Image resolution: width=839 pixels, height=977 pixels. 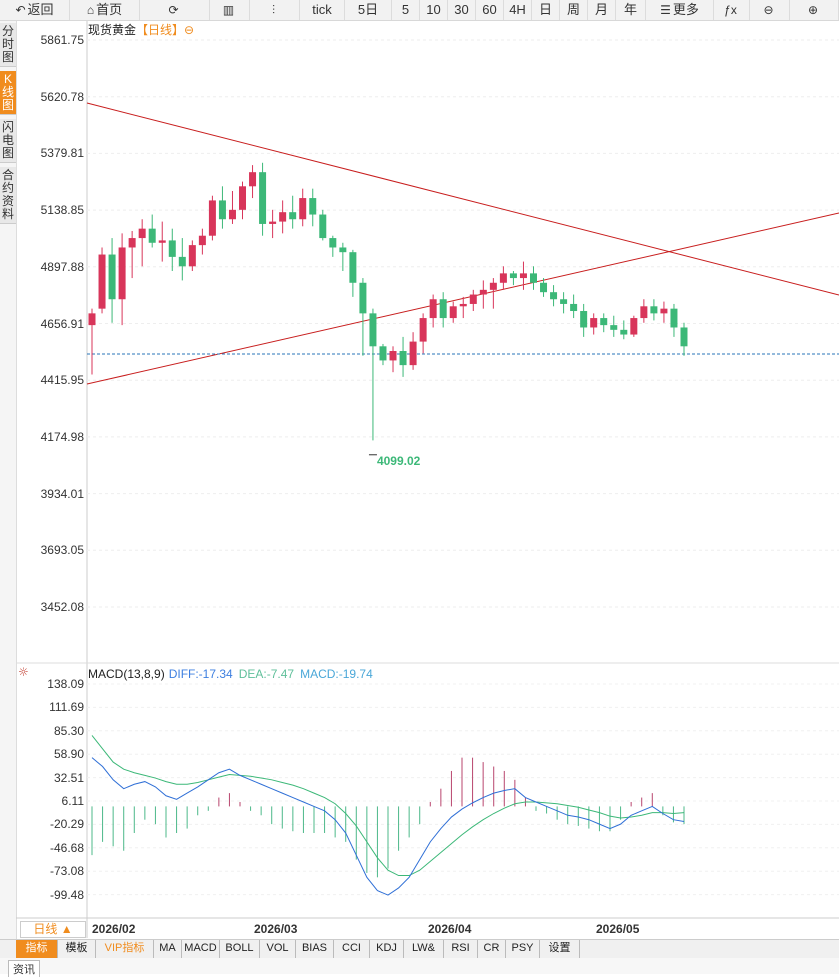 What do you see at coordinates (62, 40) in the screenshot?
I see `price-tick-label: 5861.75` at bounding box center [62, 40].